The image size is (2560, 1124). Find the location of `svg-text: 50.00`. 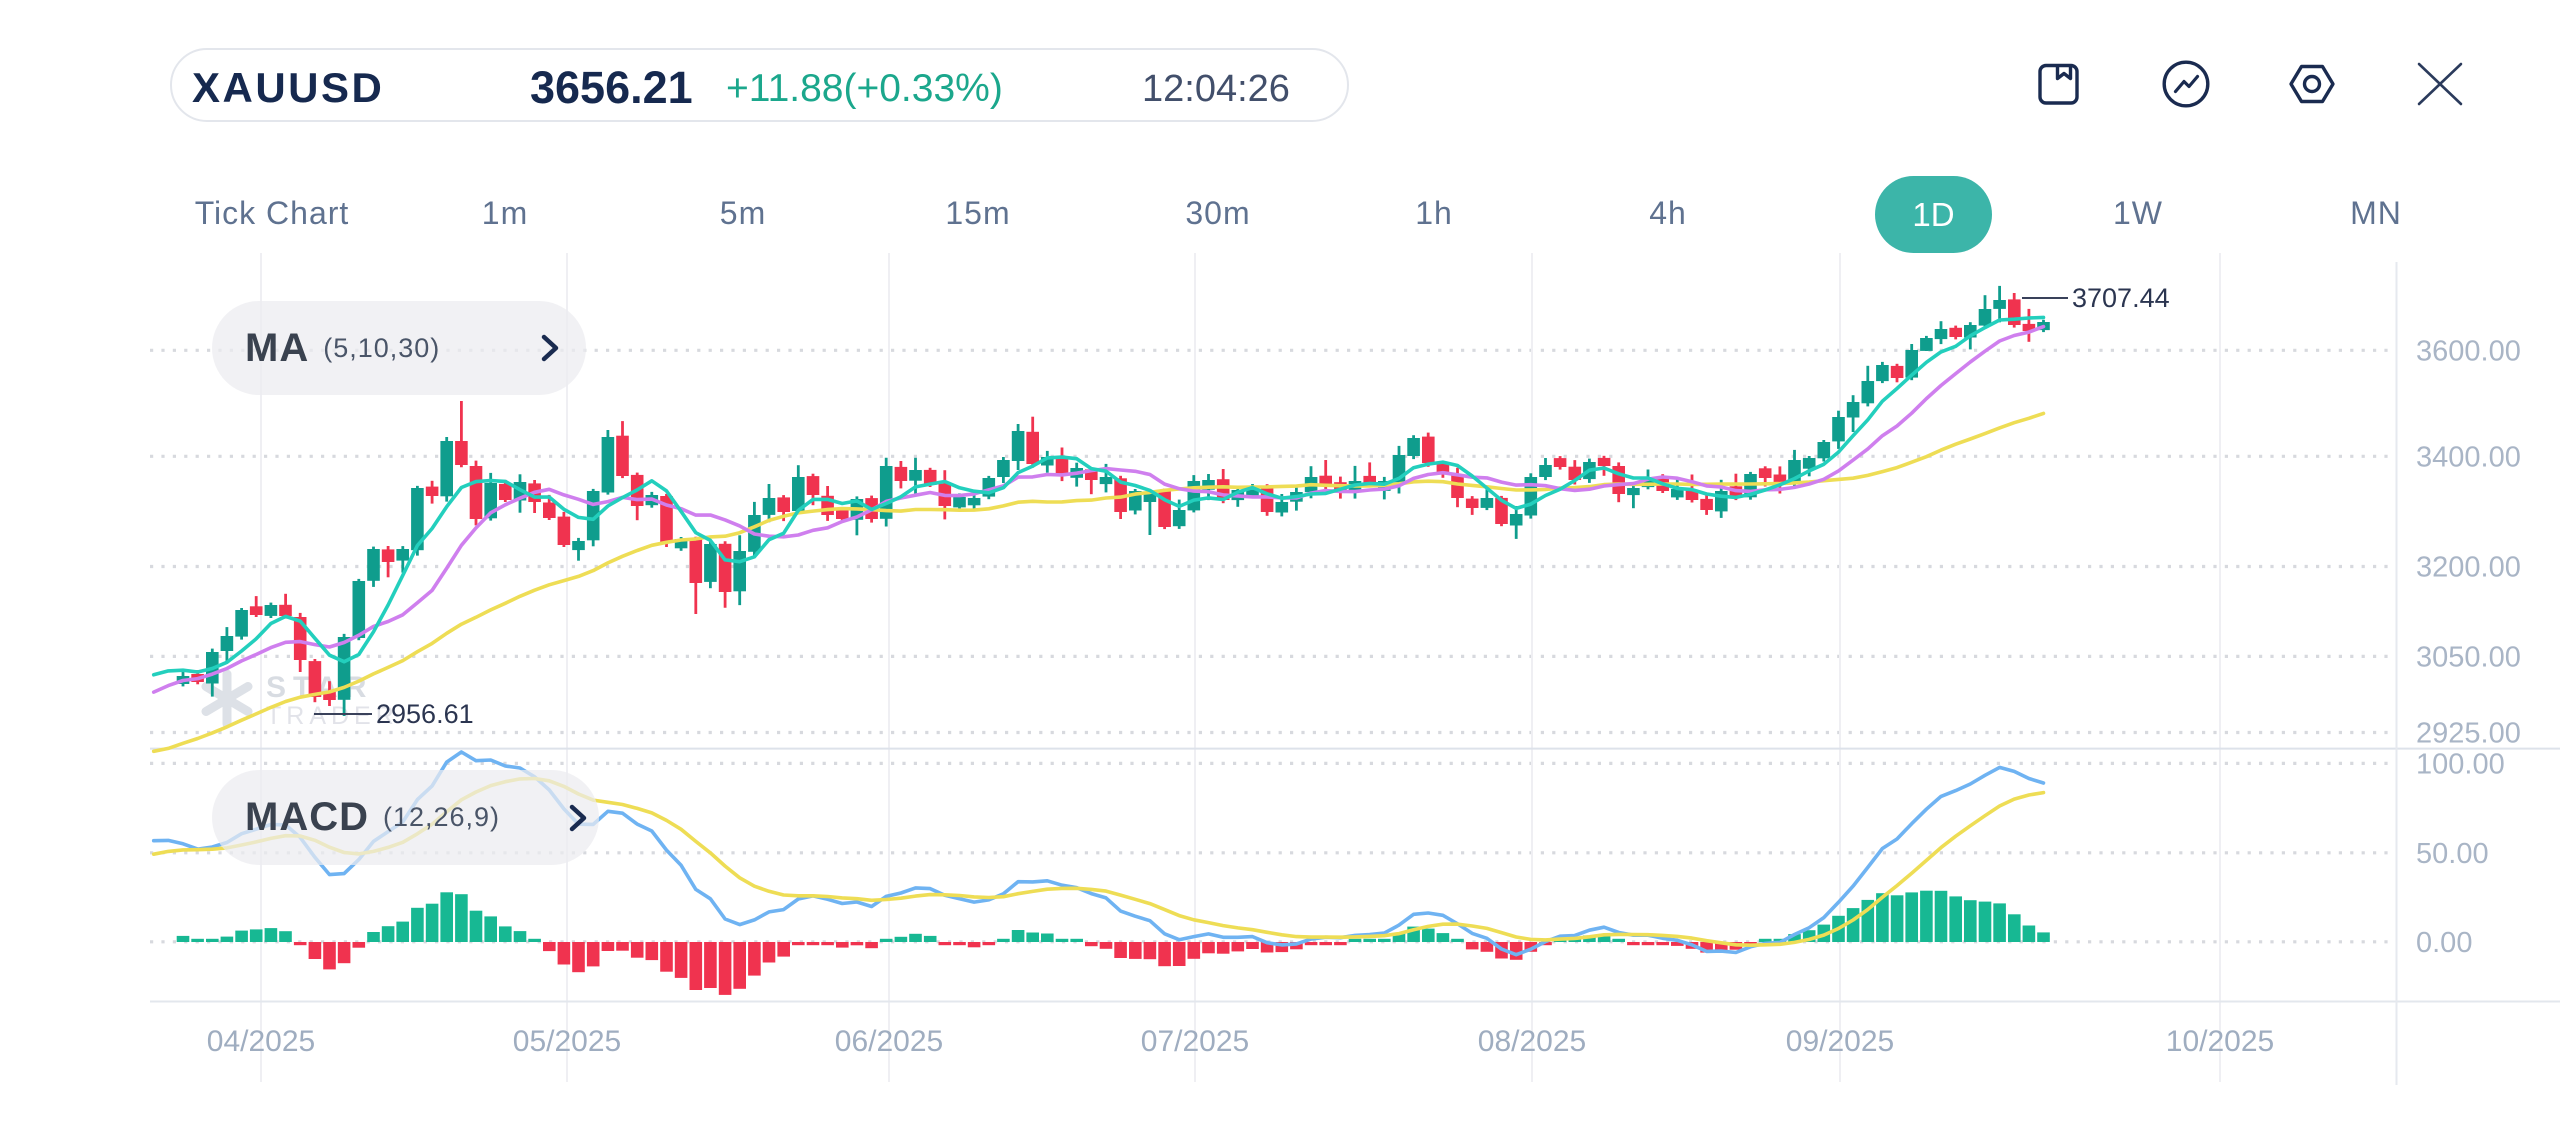

svg-text: 50.00 is located at coordinates (2452, 854).